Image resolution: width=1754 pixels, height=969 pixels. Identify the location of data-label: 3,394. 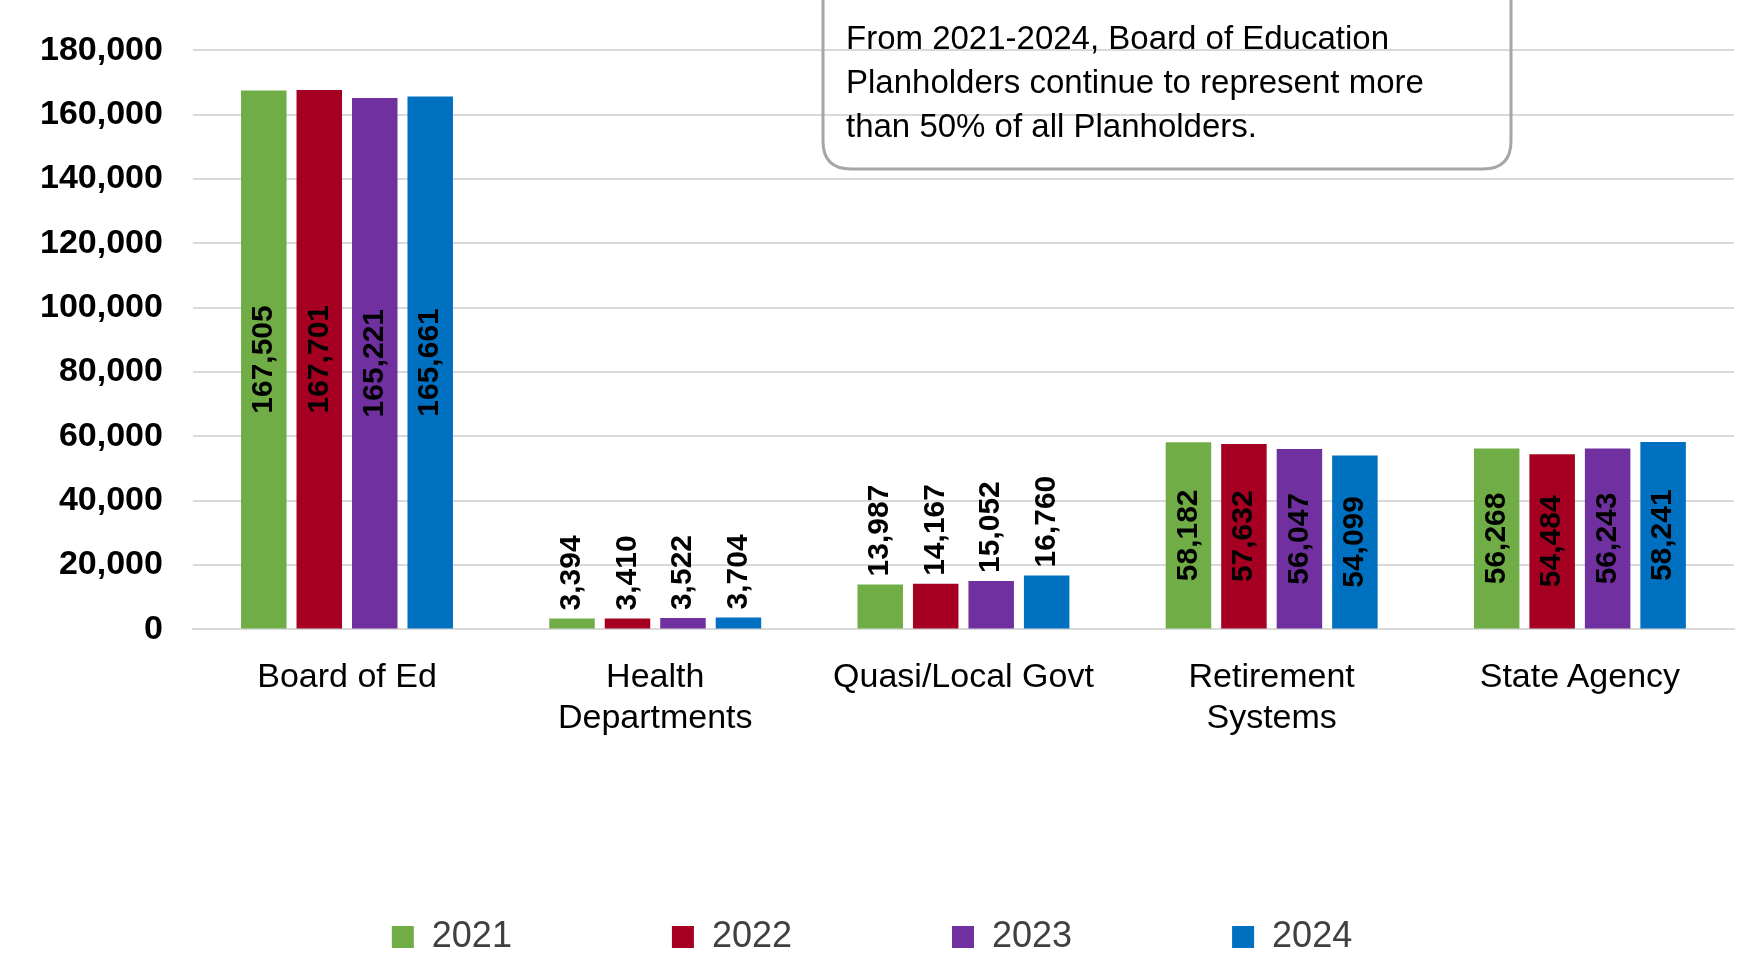
(570, 573).